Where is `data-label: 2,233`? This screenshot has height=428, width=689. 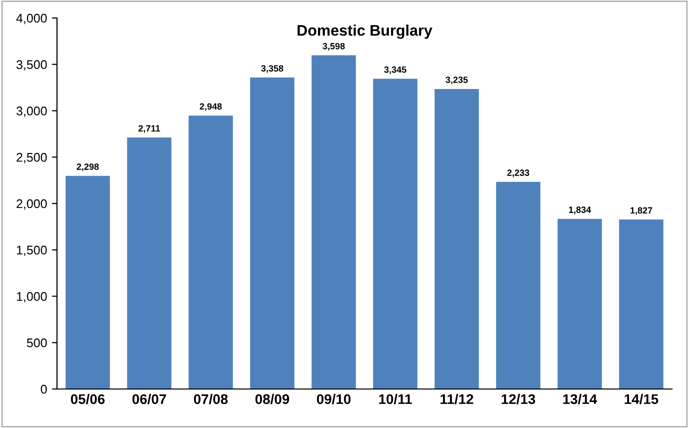 data-label: 2,233 is located at coordinates (518, 174).